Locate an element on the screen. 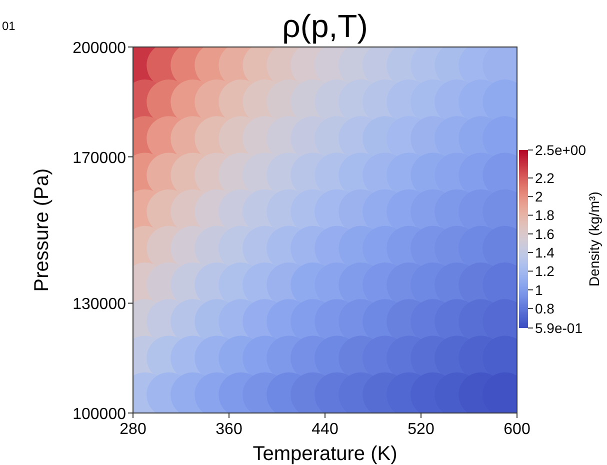  color-bar-label: 2.5e+00 is located at coordinates (560, 150).